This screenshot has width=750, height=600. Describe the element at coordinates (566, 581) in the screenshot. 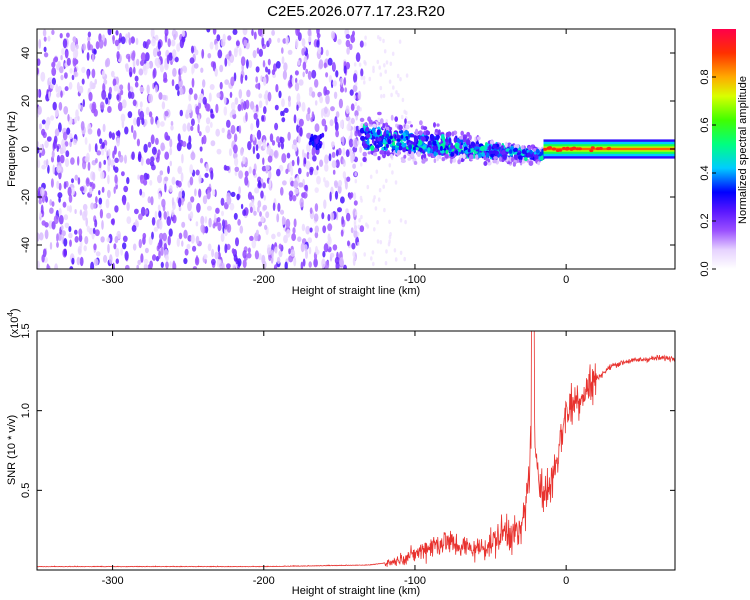

I see `x-tick-label: 0` at that location.